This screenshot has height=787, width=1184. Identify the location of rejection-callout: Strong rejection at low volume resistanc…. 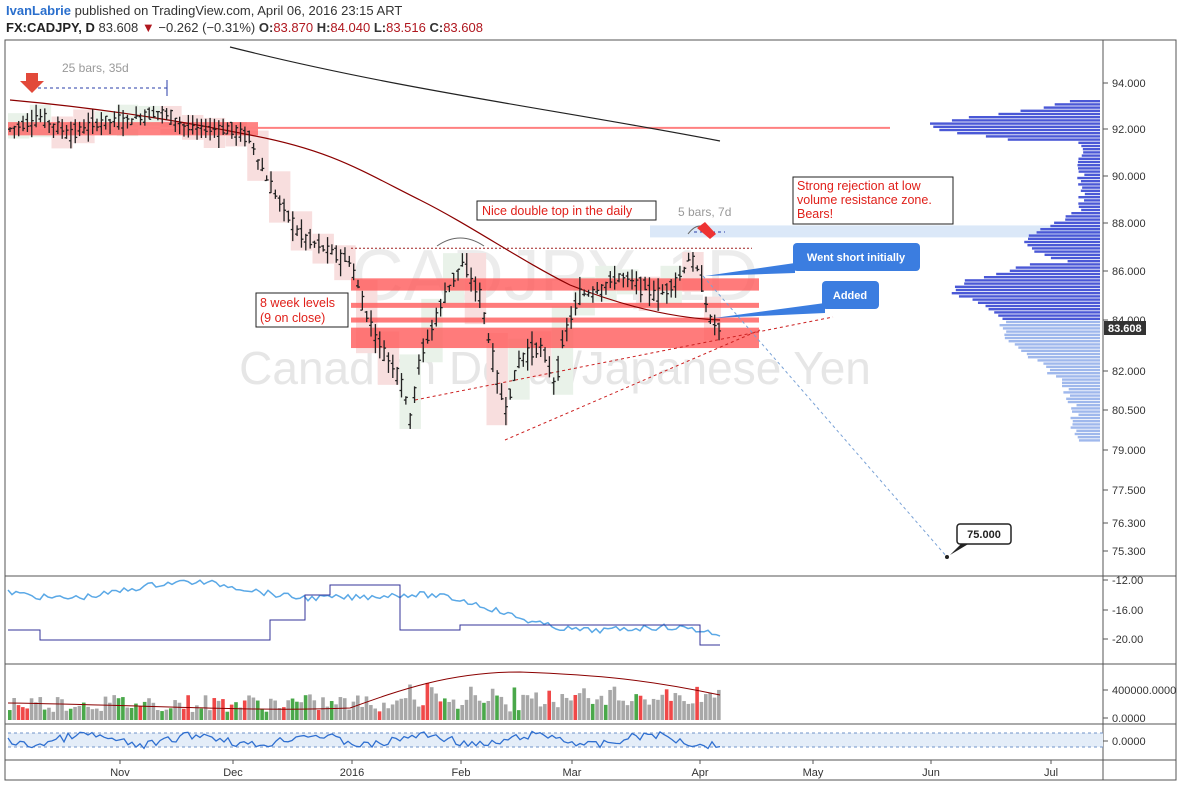
(873, 200).